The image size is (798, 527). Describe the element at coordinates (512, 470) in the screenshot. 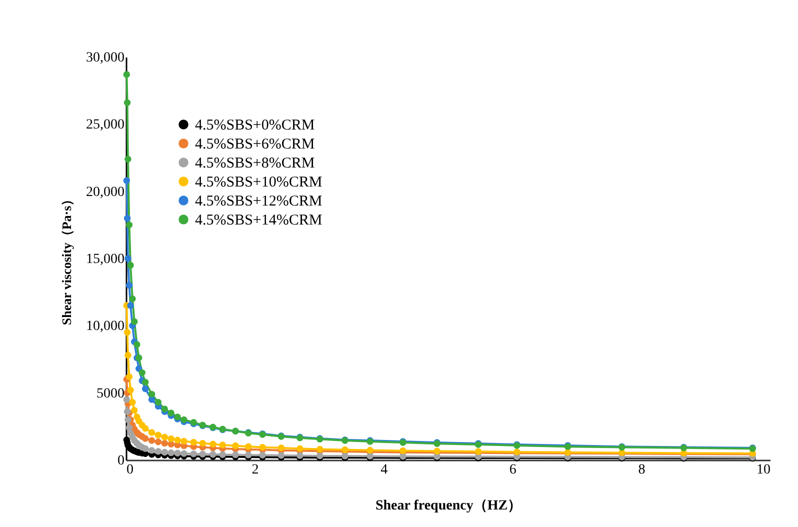

I see `x-tick-label: 6` at that location.